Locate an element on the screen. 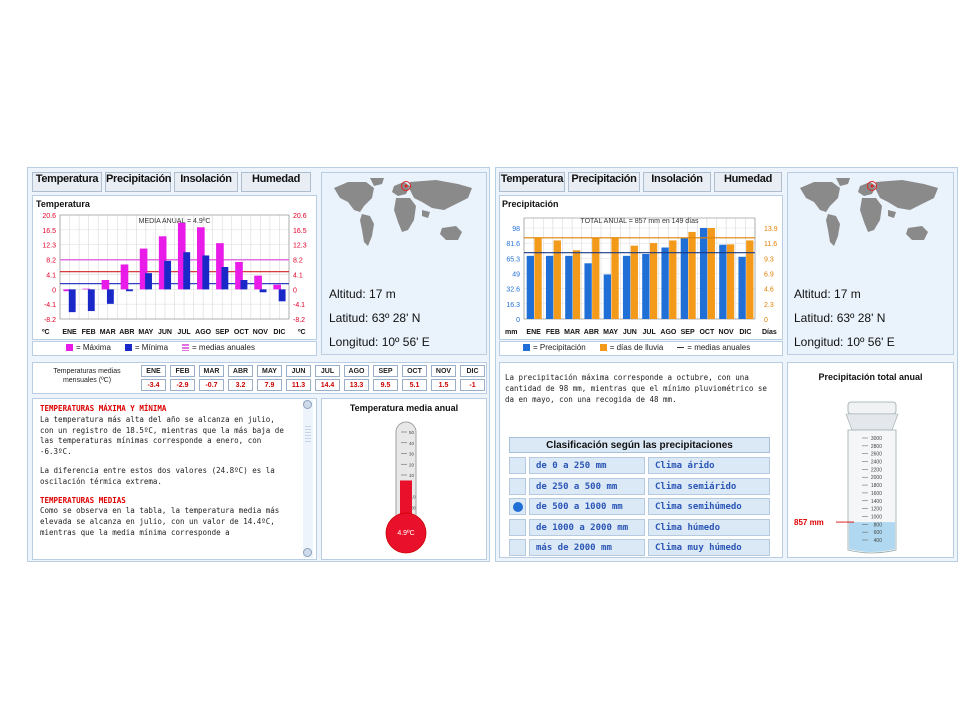  longitude-label-right: Longitud: 10º 56' E is located at coordinates (844, 342).